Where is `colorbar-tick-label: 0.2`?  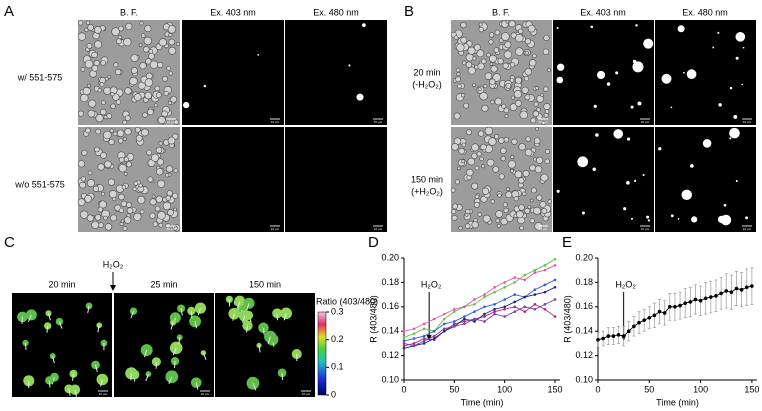
colorbar-tick-label: 0.2 is located at coordinates (337, 339).